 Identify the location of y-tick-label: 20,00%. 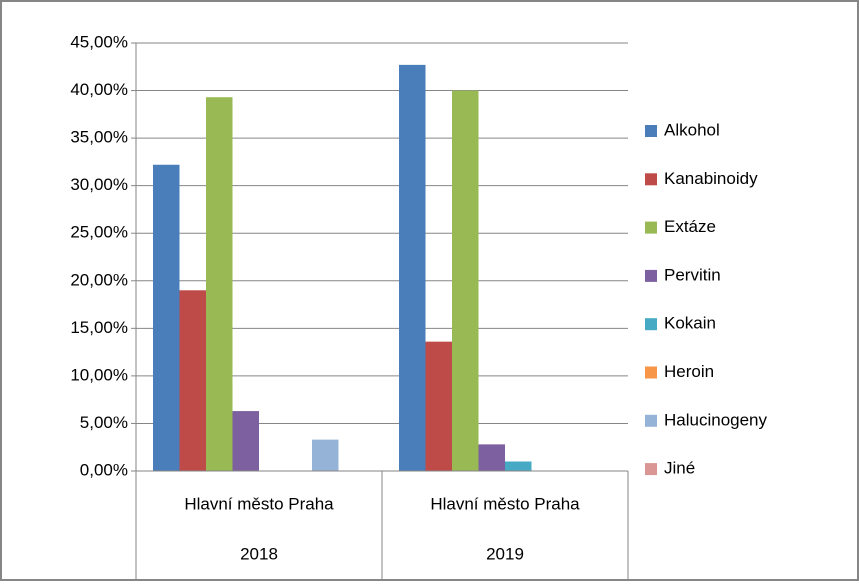
(99, 279).